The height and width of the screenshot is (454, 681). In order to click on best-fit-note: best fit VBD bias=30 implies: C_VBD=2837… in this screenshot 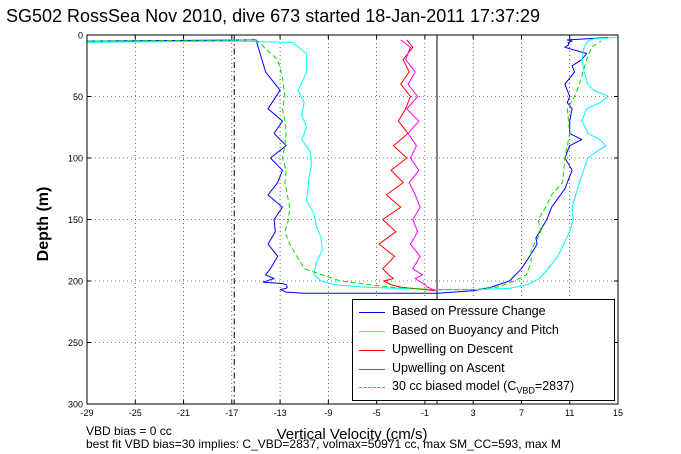, I will do `click(323, 444)`.